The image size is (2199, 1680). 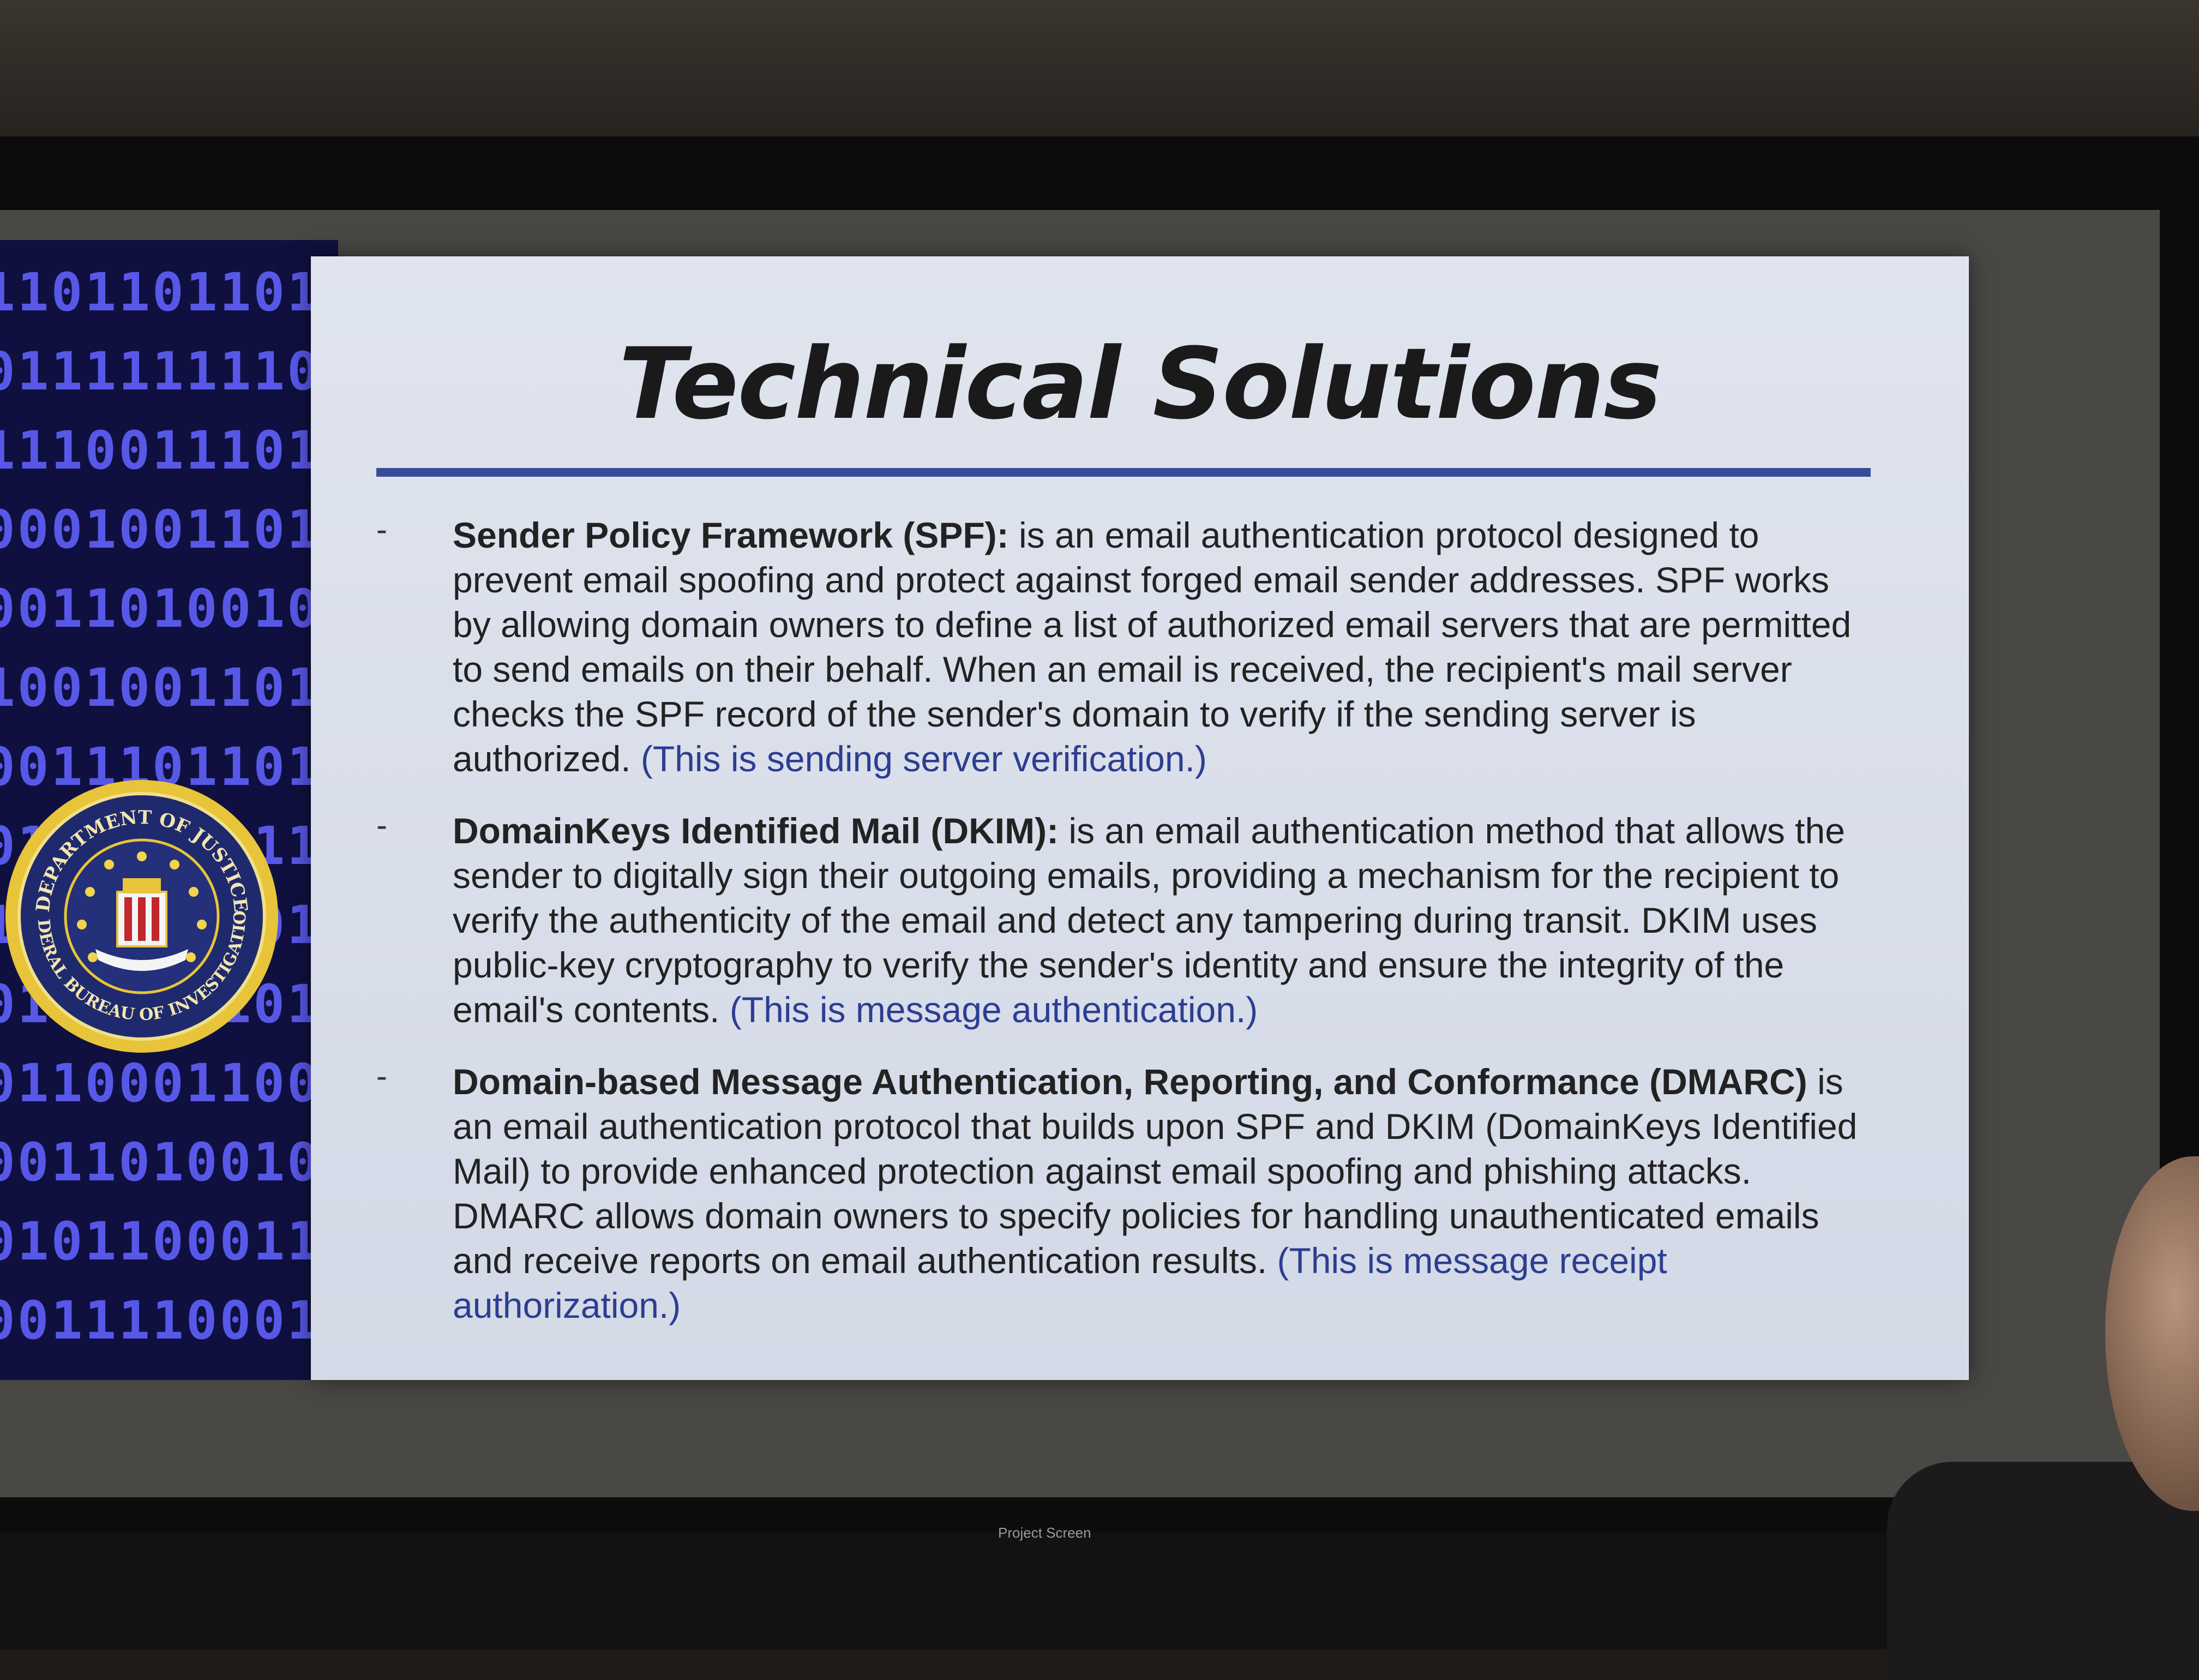 What do you see at coordinates (1099, 71) in the screenshot?
I see `room-wall` at bounding box center [1099, 71].